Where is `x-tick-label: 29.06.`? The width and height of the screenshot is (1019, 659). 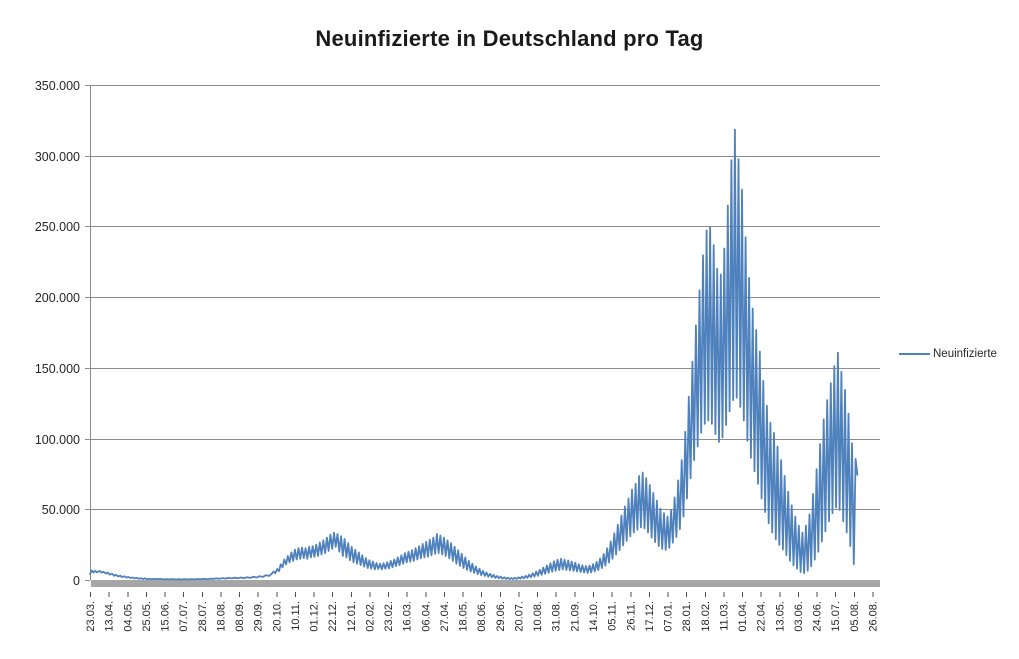 x-tick-label: 29.06. is located at coordinates (501, 616).